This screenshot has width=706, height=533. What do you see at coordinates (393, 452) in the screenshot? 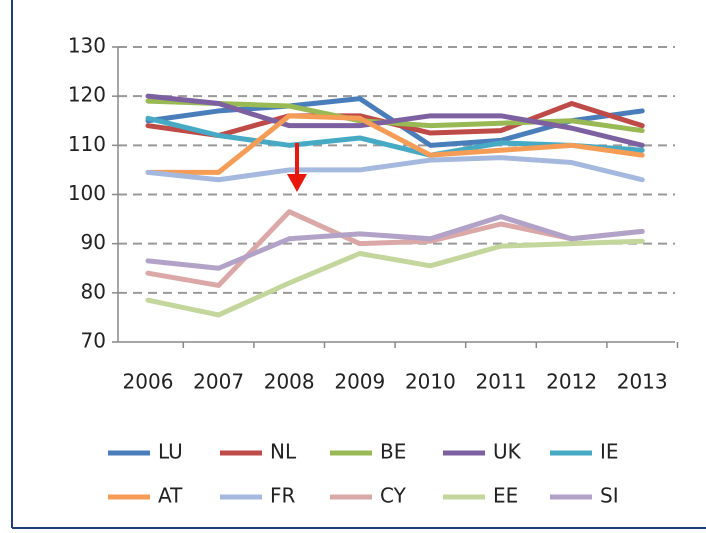
I see `legend-label: BE` at bounding box center [393, 452].